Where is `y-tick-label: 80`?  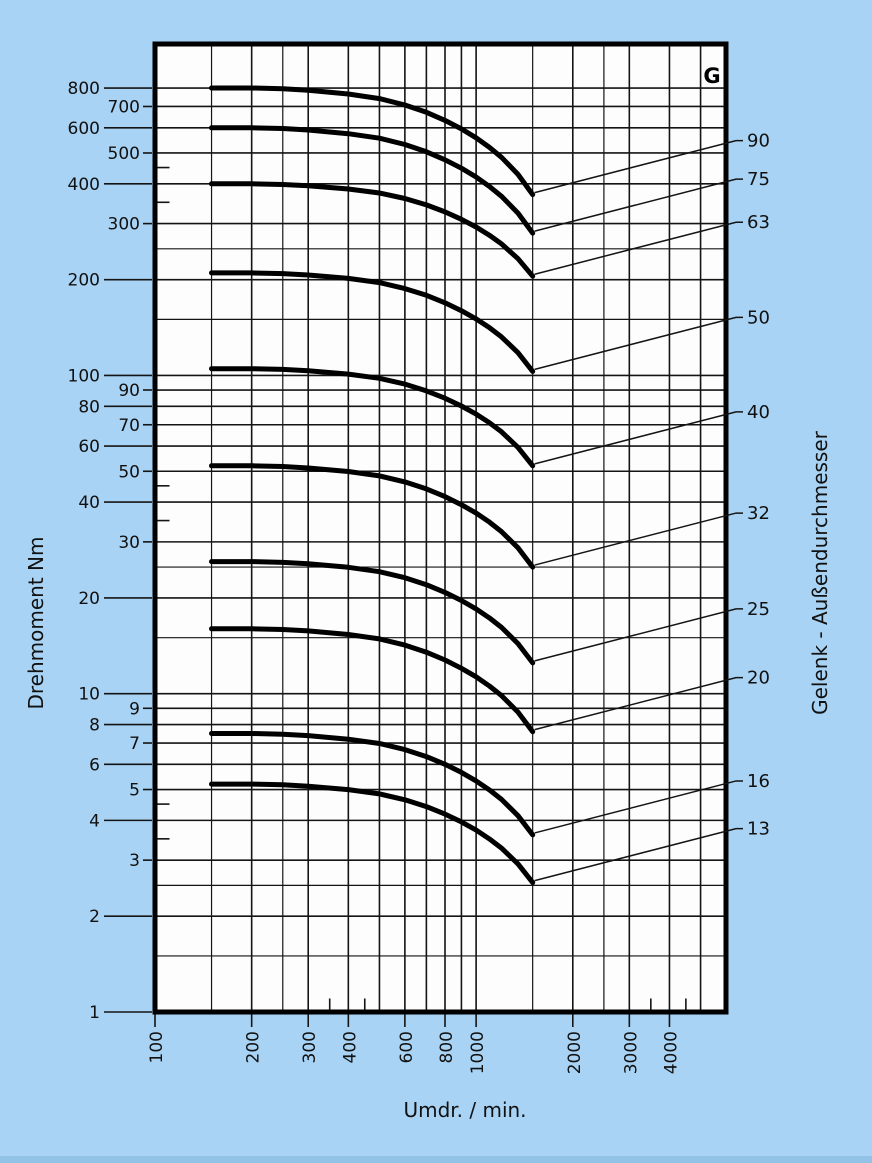 y-tick-label: 80 is located at coordinates (89, 407).